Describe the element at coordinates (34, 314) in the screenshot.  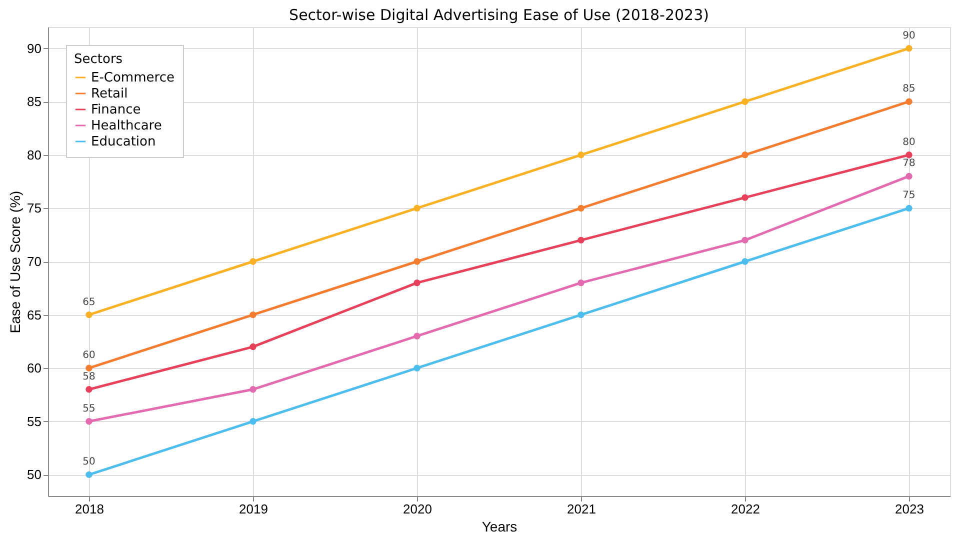
I see `y-tick-label: 65` at that location.